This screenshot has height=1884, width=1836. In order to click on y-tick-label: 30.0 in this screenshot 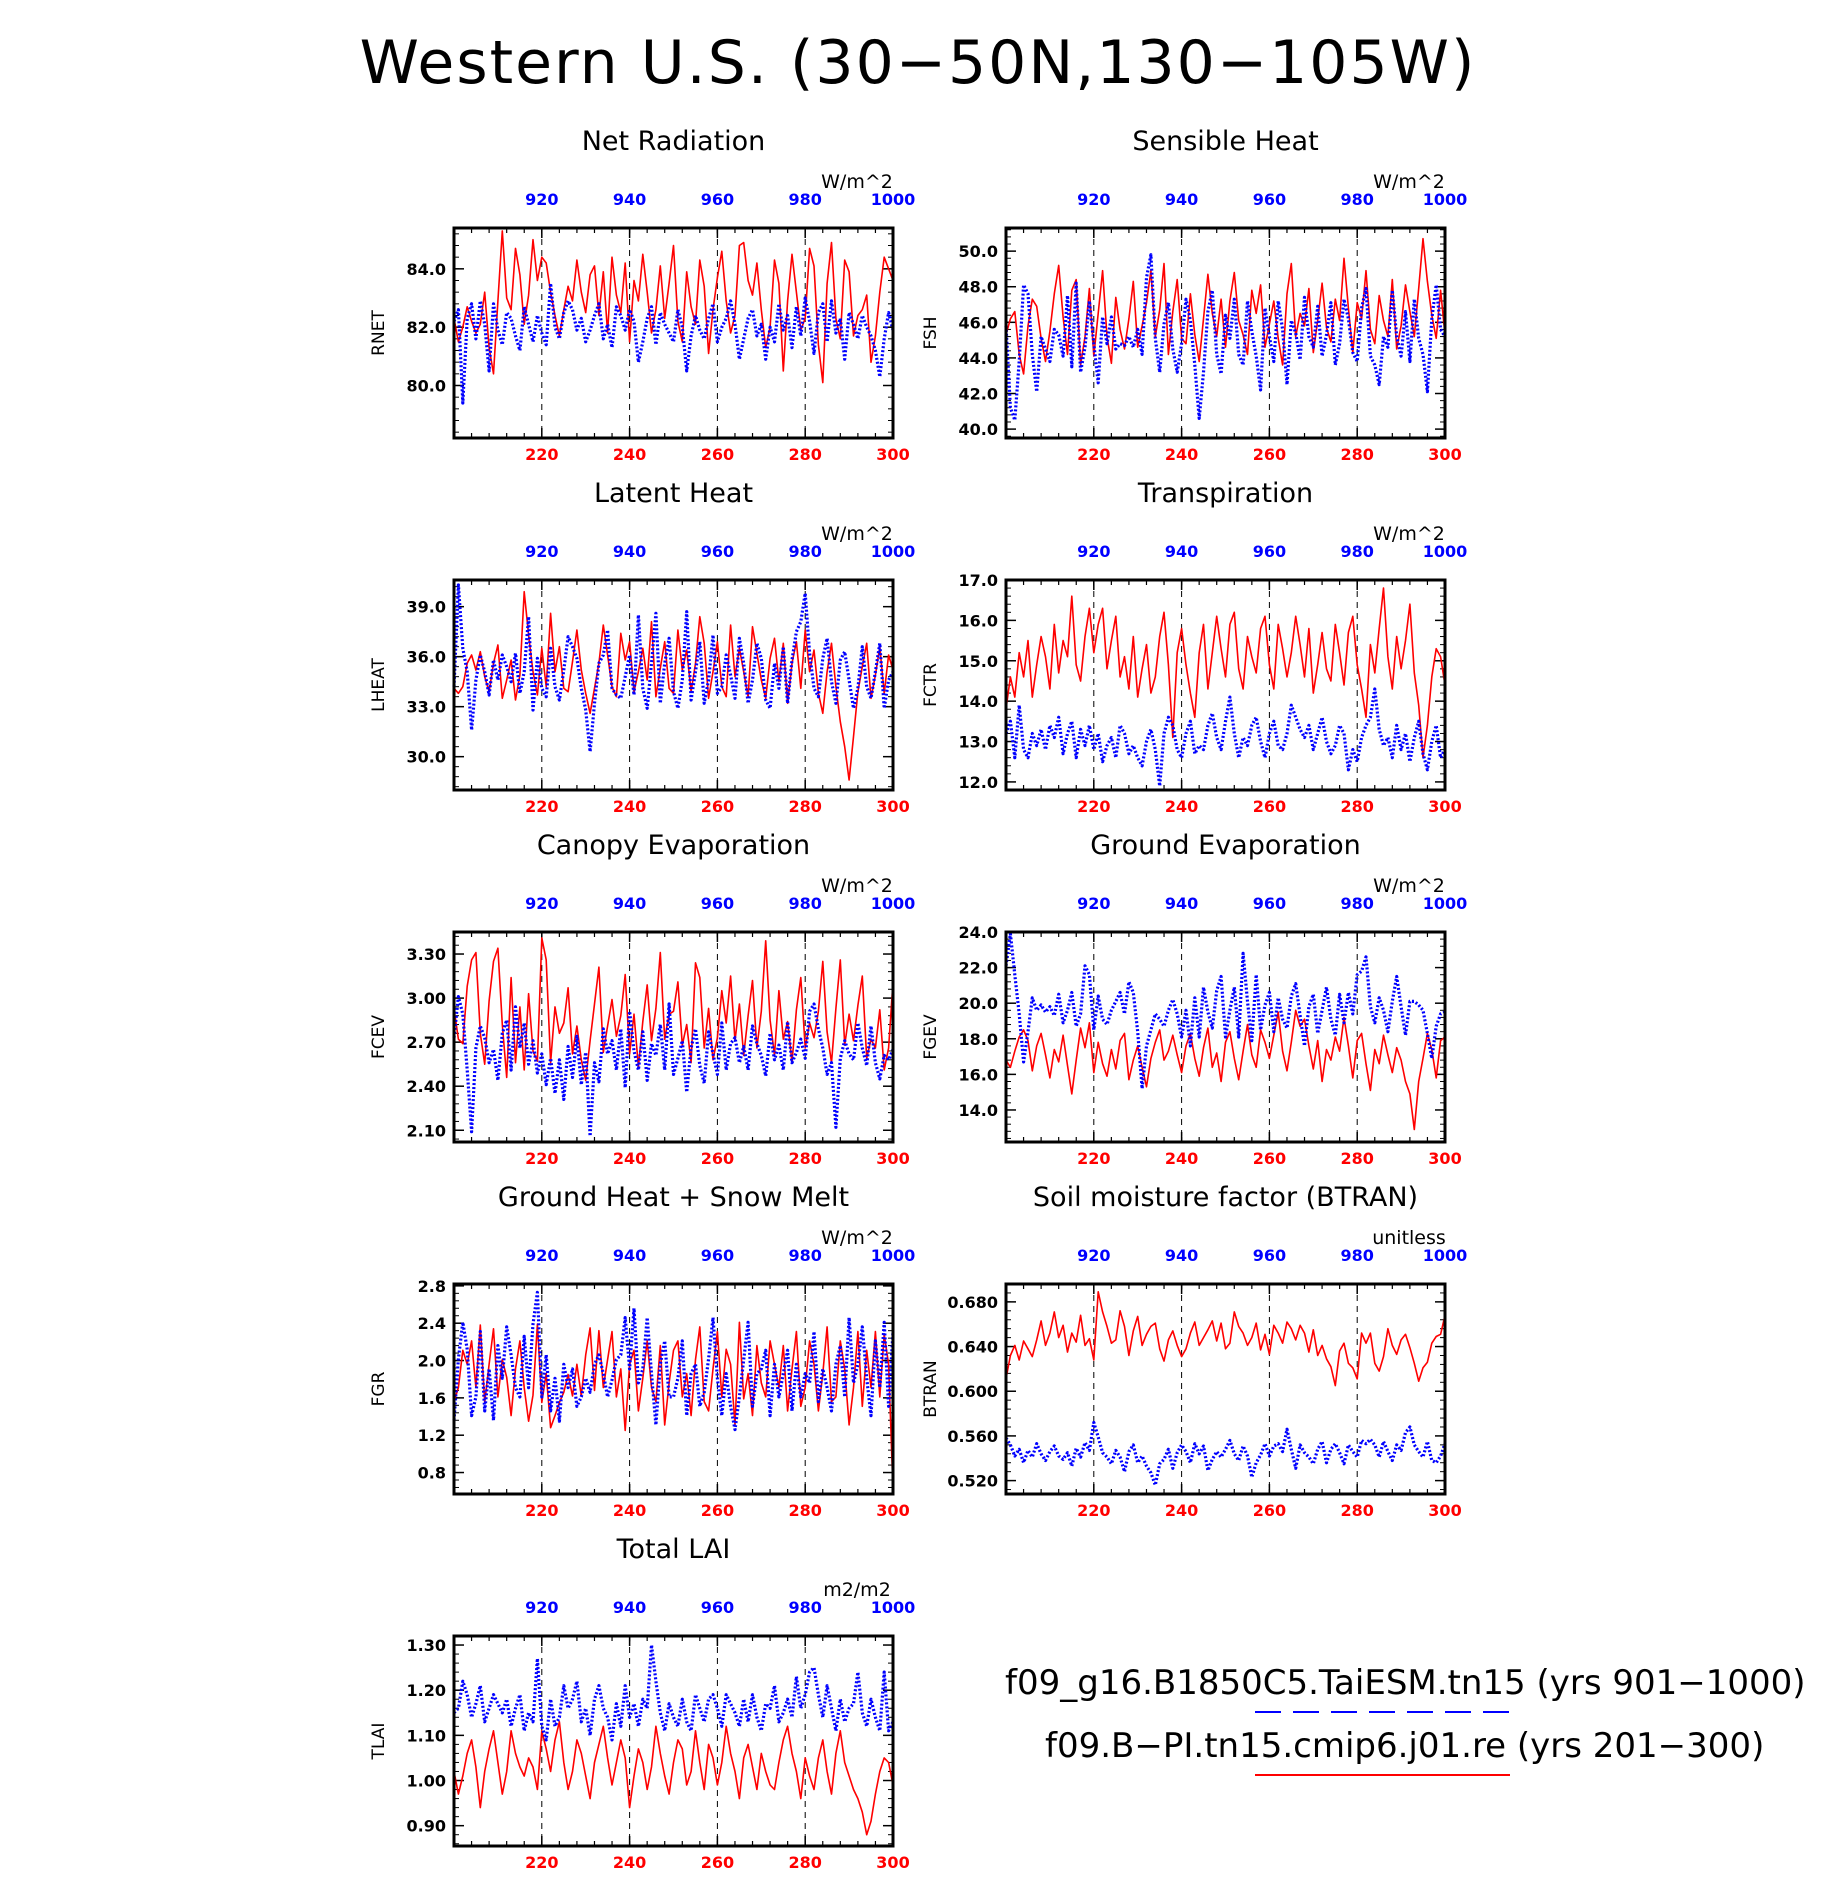, I will do `click(426, 757)`.